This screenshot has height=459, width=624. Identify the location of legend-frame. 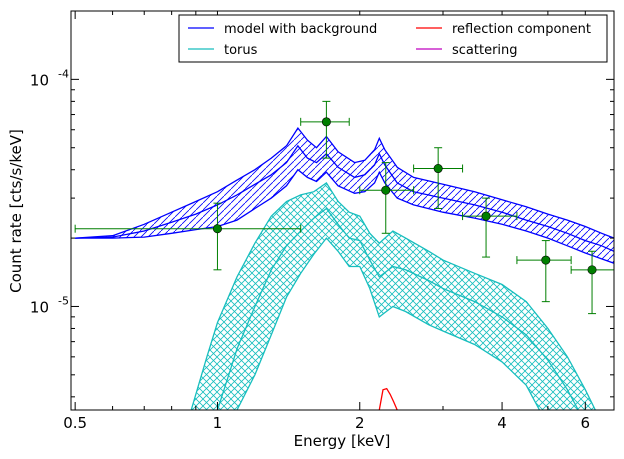
(393, 38).